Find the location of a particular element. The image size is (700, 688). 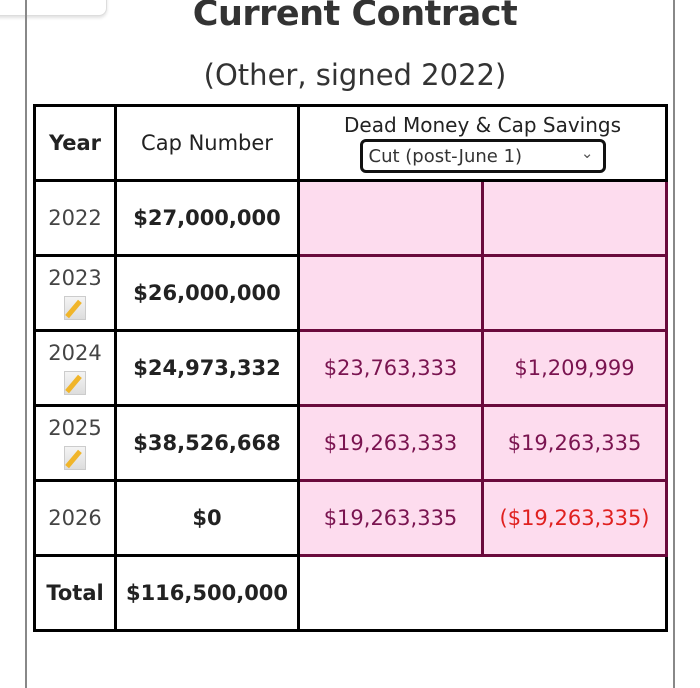

header-year: Year is located at coordinates (75, 143).